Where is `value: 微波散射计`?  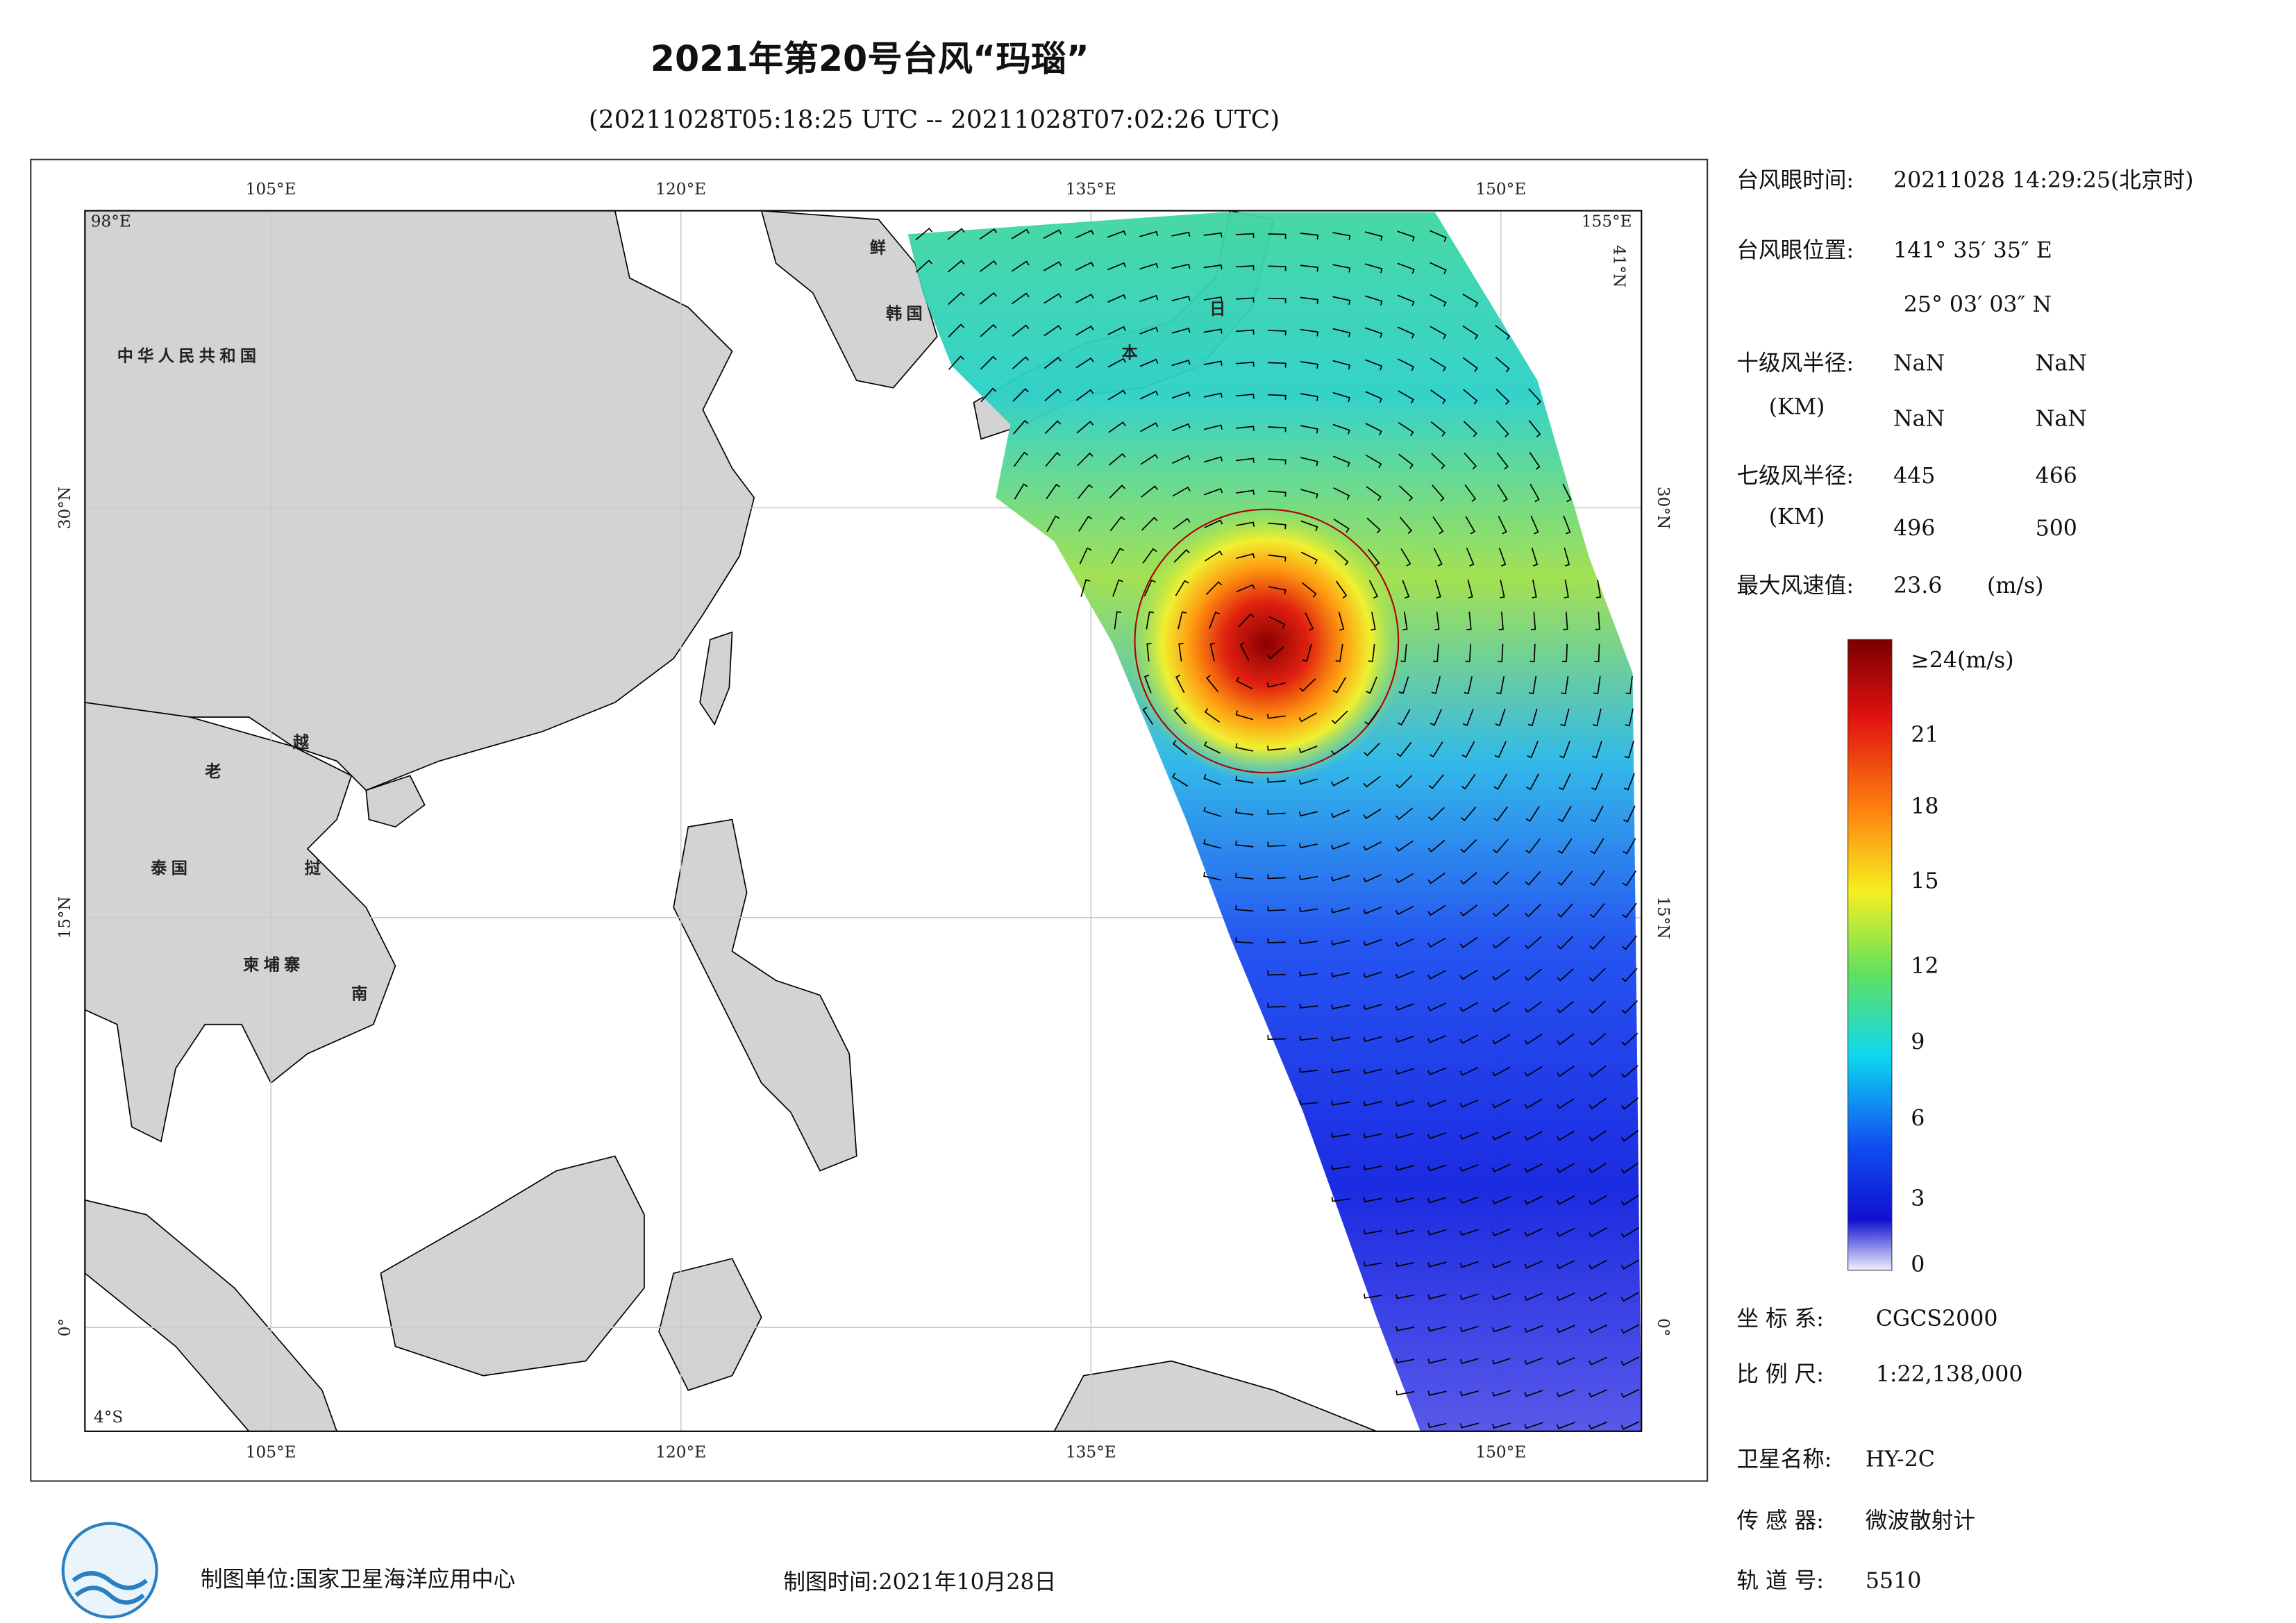
value: 微波散射计 is located at coordinates (1920, 1520).